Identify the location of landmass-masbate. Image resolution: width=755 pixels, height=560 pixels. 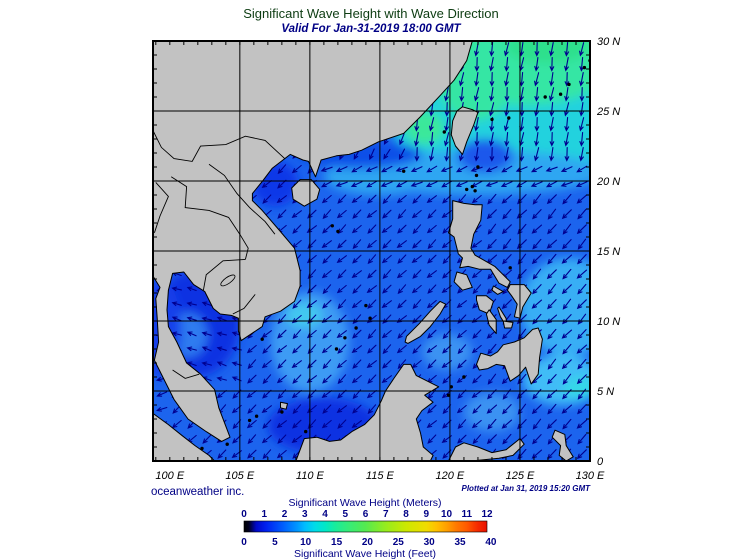
(497, 290).